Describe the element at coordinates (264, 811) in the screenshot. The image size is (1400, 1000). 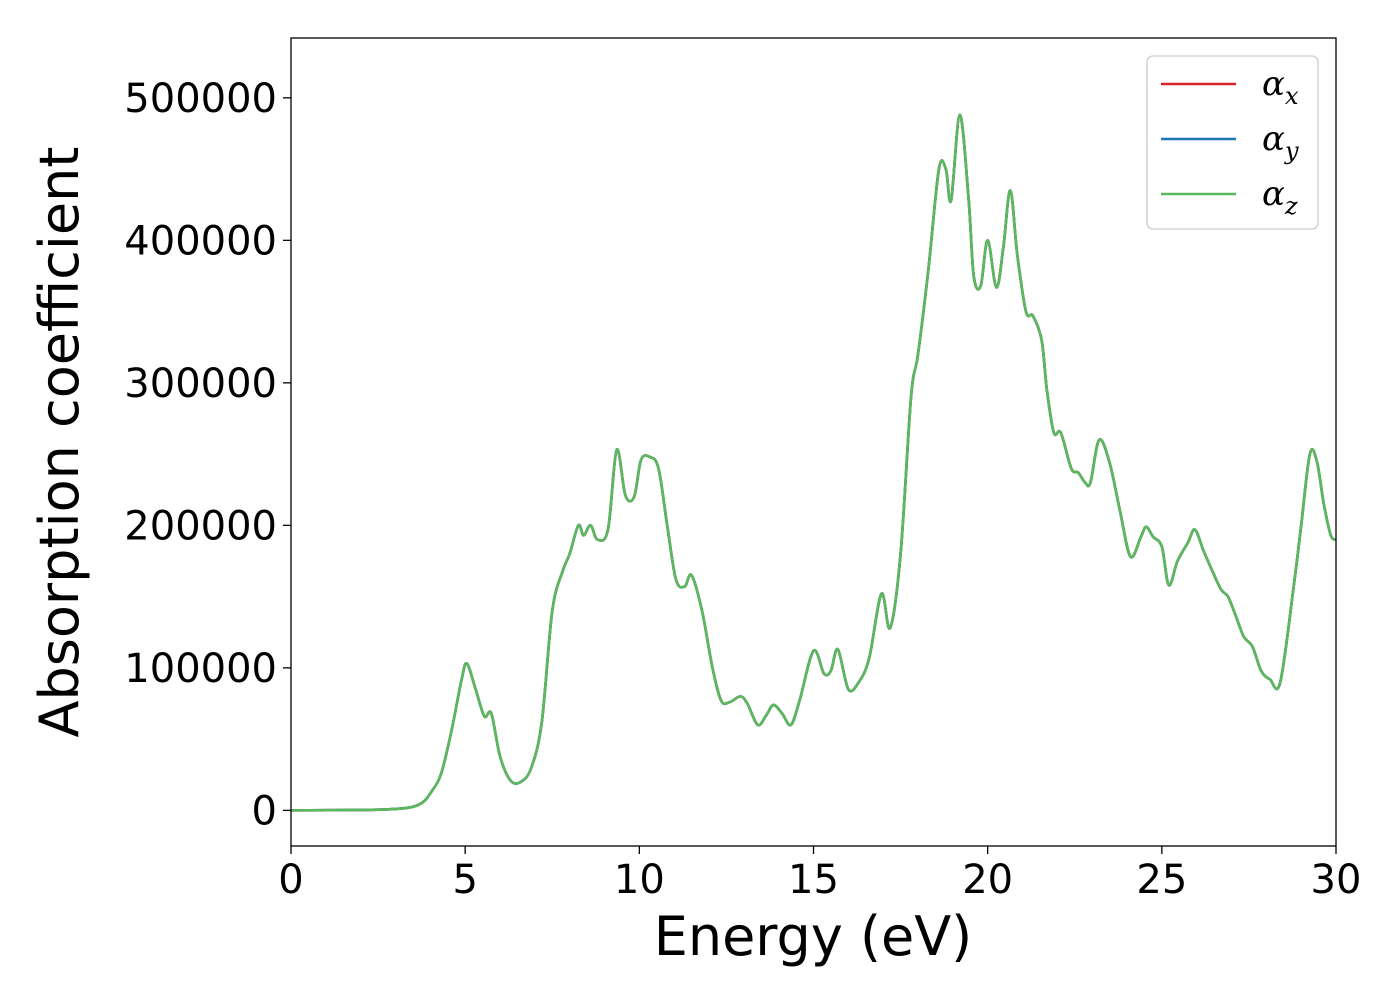
I see `y-tick-label: 0` at that location.